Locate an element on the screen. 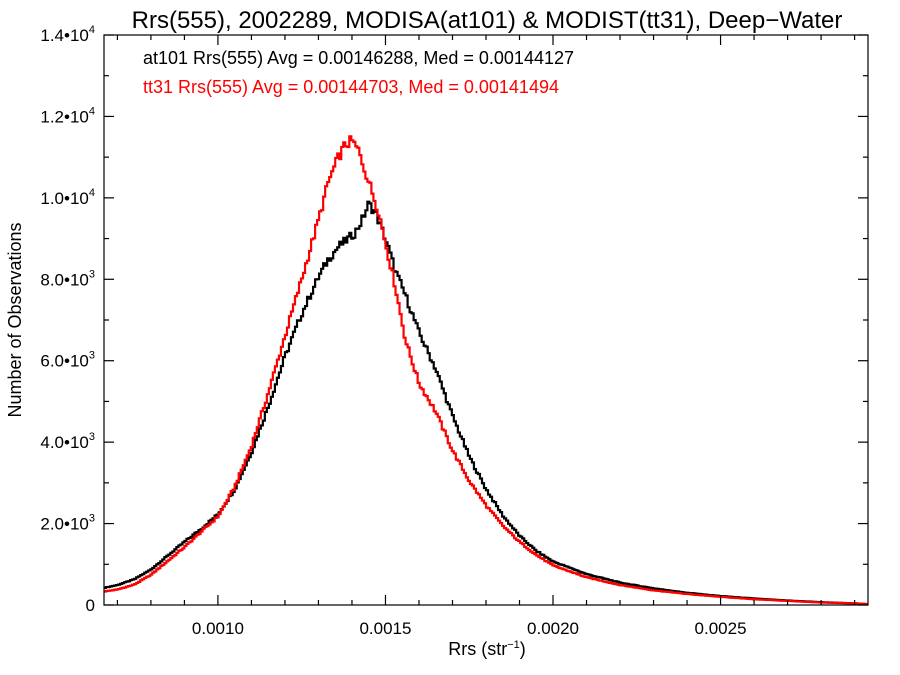 This screenshot has height=675, width=900. x-axis-label: Rrs (str−1) is located at coordinates (487, 649).